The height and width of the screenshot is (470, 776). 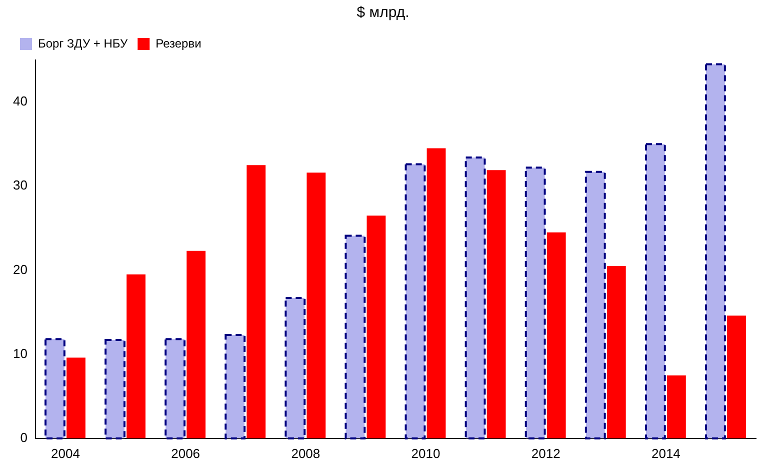 I want to click on x-tick-label: 2014, so click(x=665, y=453).